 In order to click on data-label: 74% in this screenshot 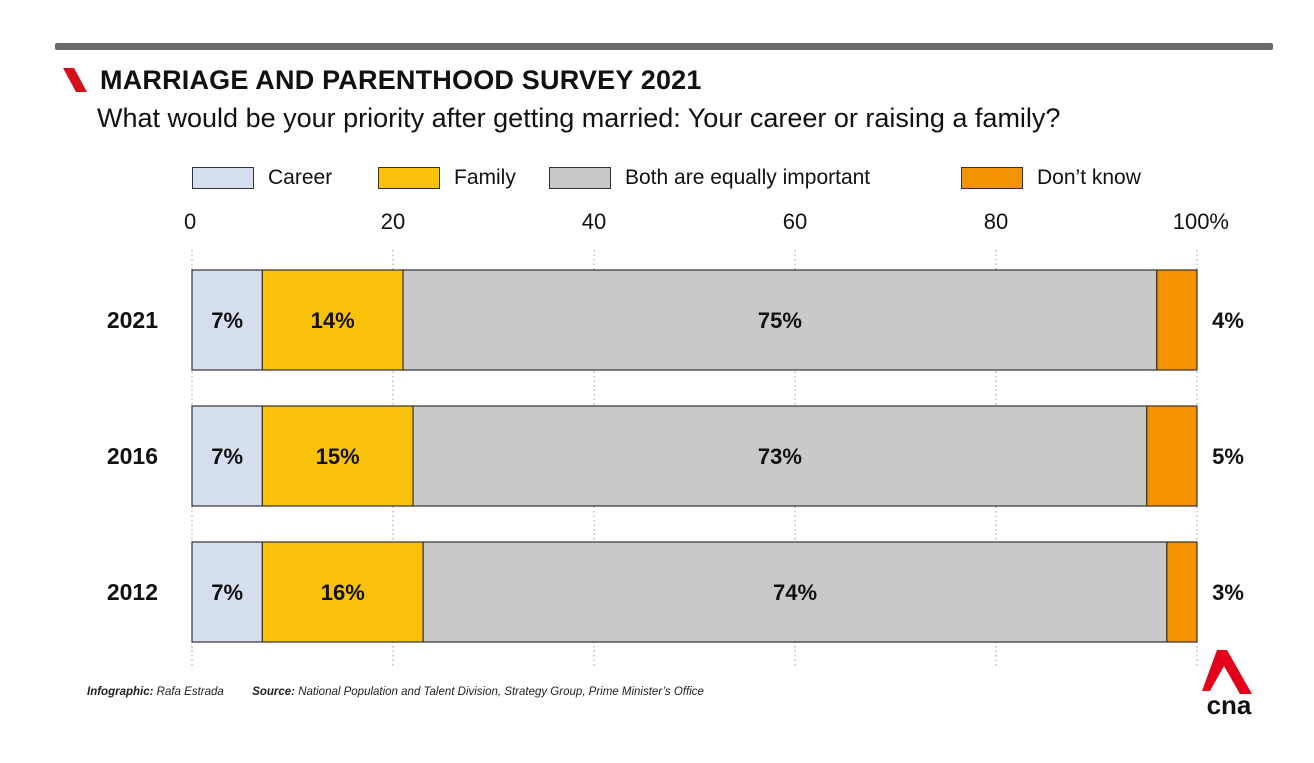, I will do `click(795, 592)`.